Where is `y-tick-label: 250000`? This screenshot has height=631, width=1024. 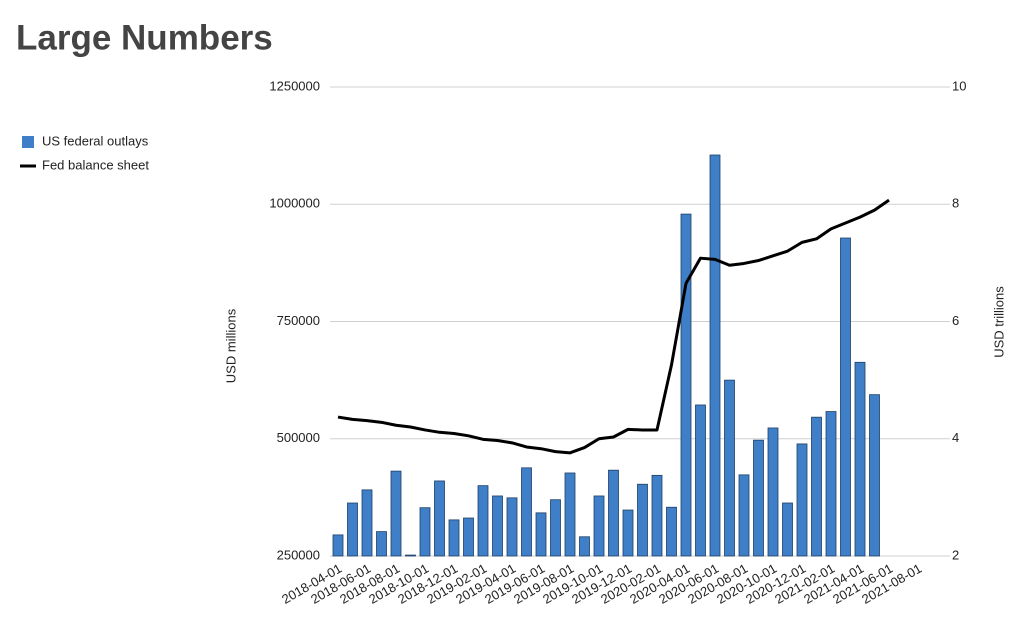 y-tick-label: 250000 is located at coordinates (298, 554).